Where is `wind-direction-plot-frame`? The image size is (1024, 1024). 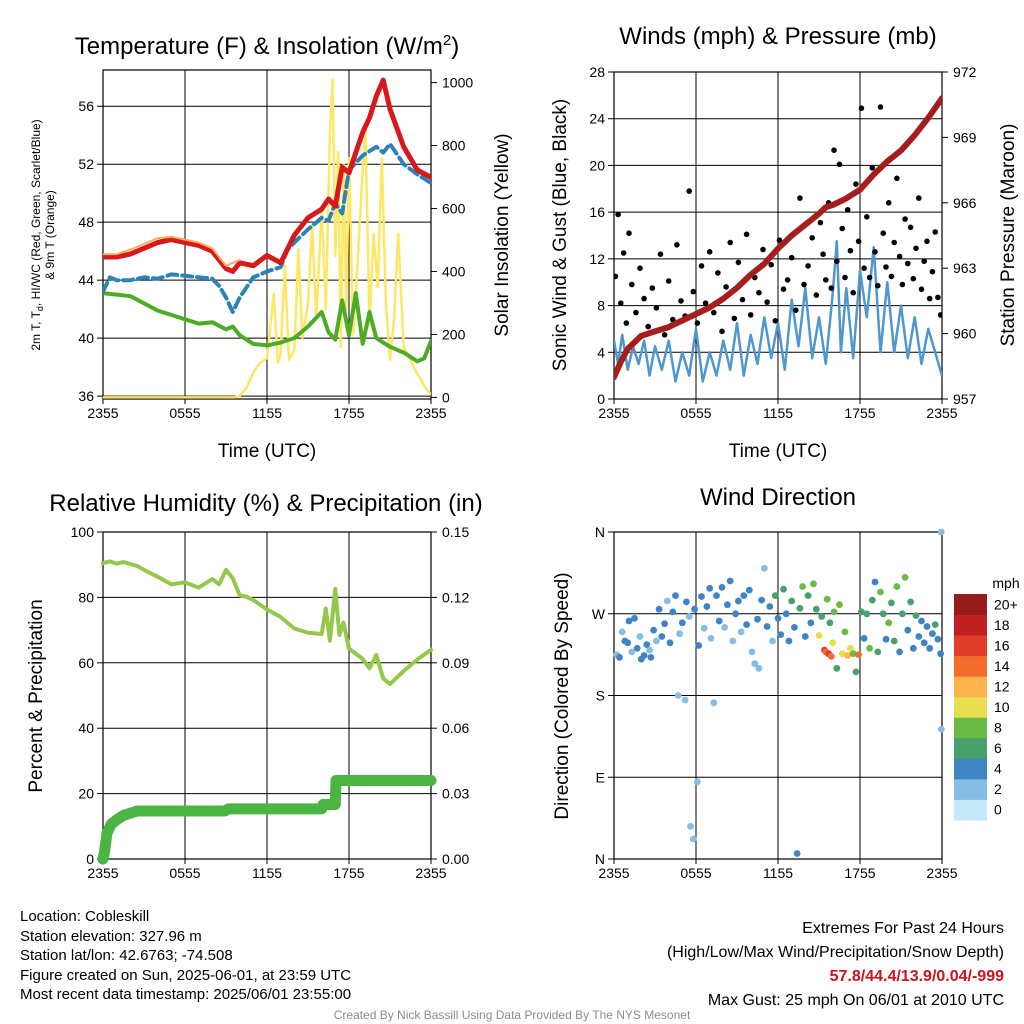
wind-direction-plot-frame is located at coordinates (778, 695).